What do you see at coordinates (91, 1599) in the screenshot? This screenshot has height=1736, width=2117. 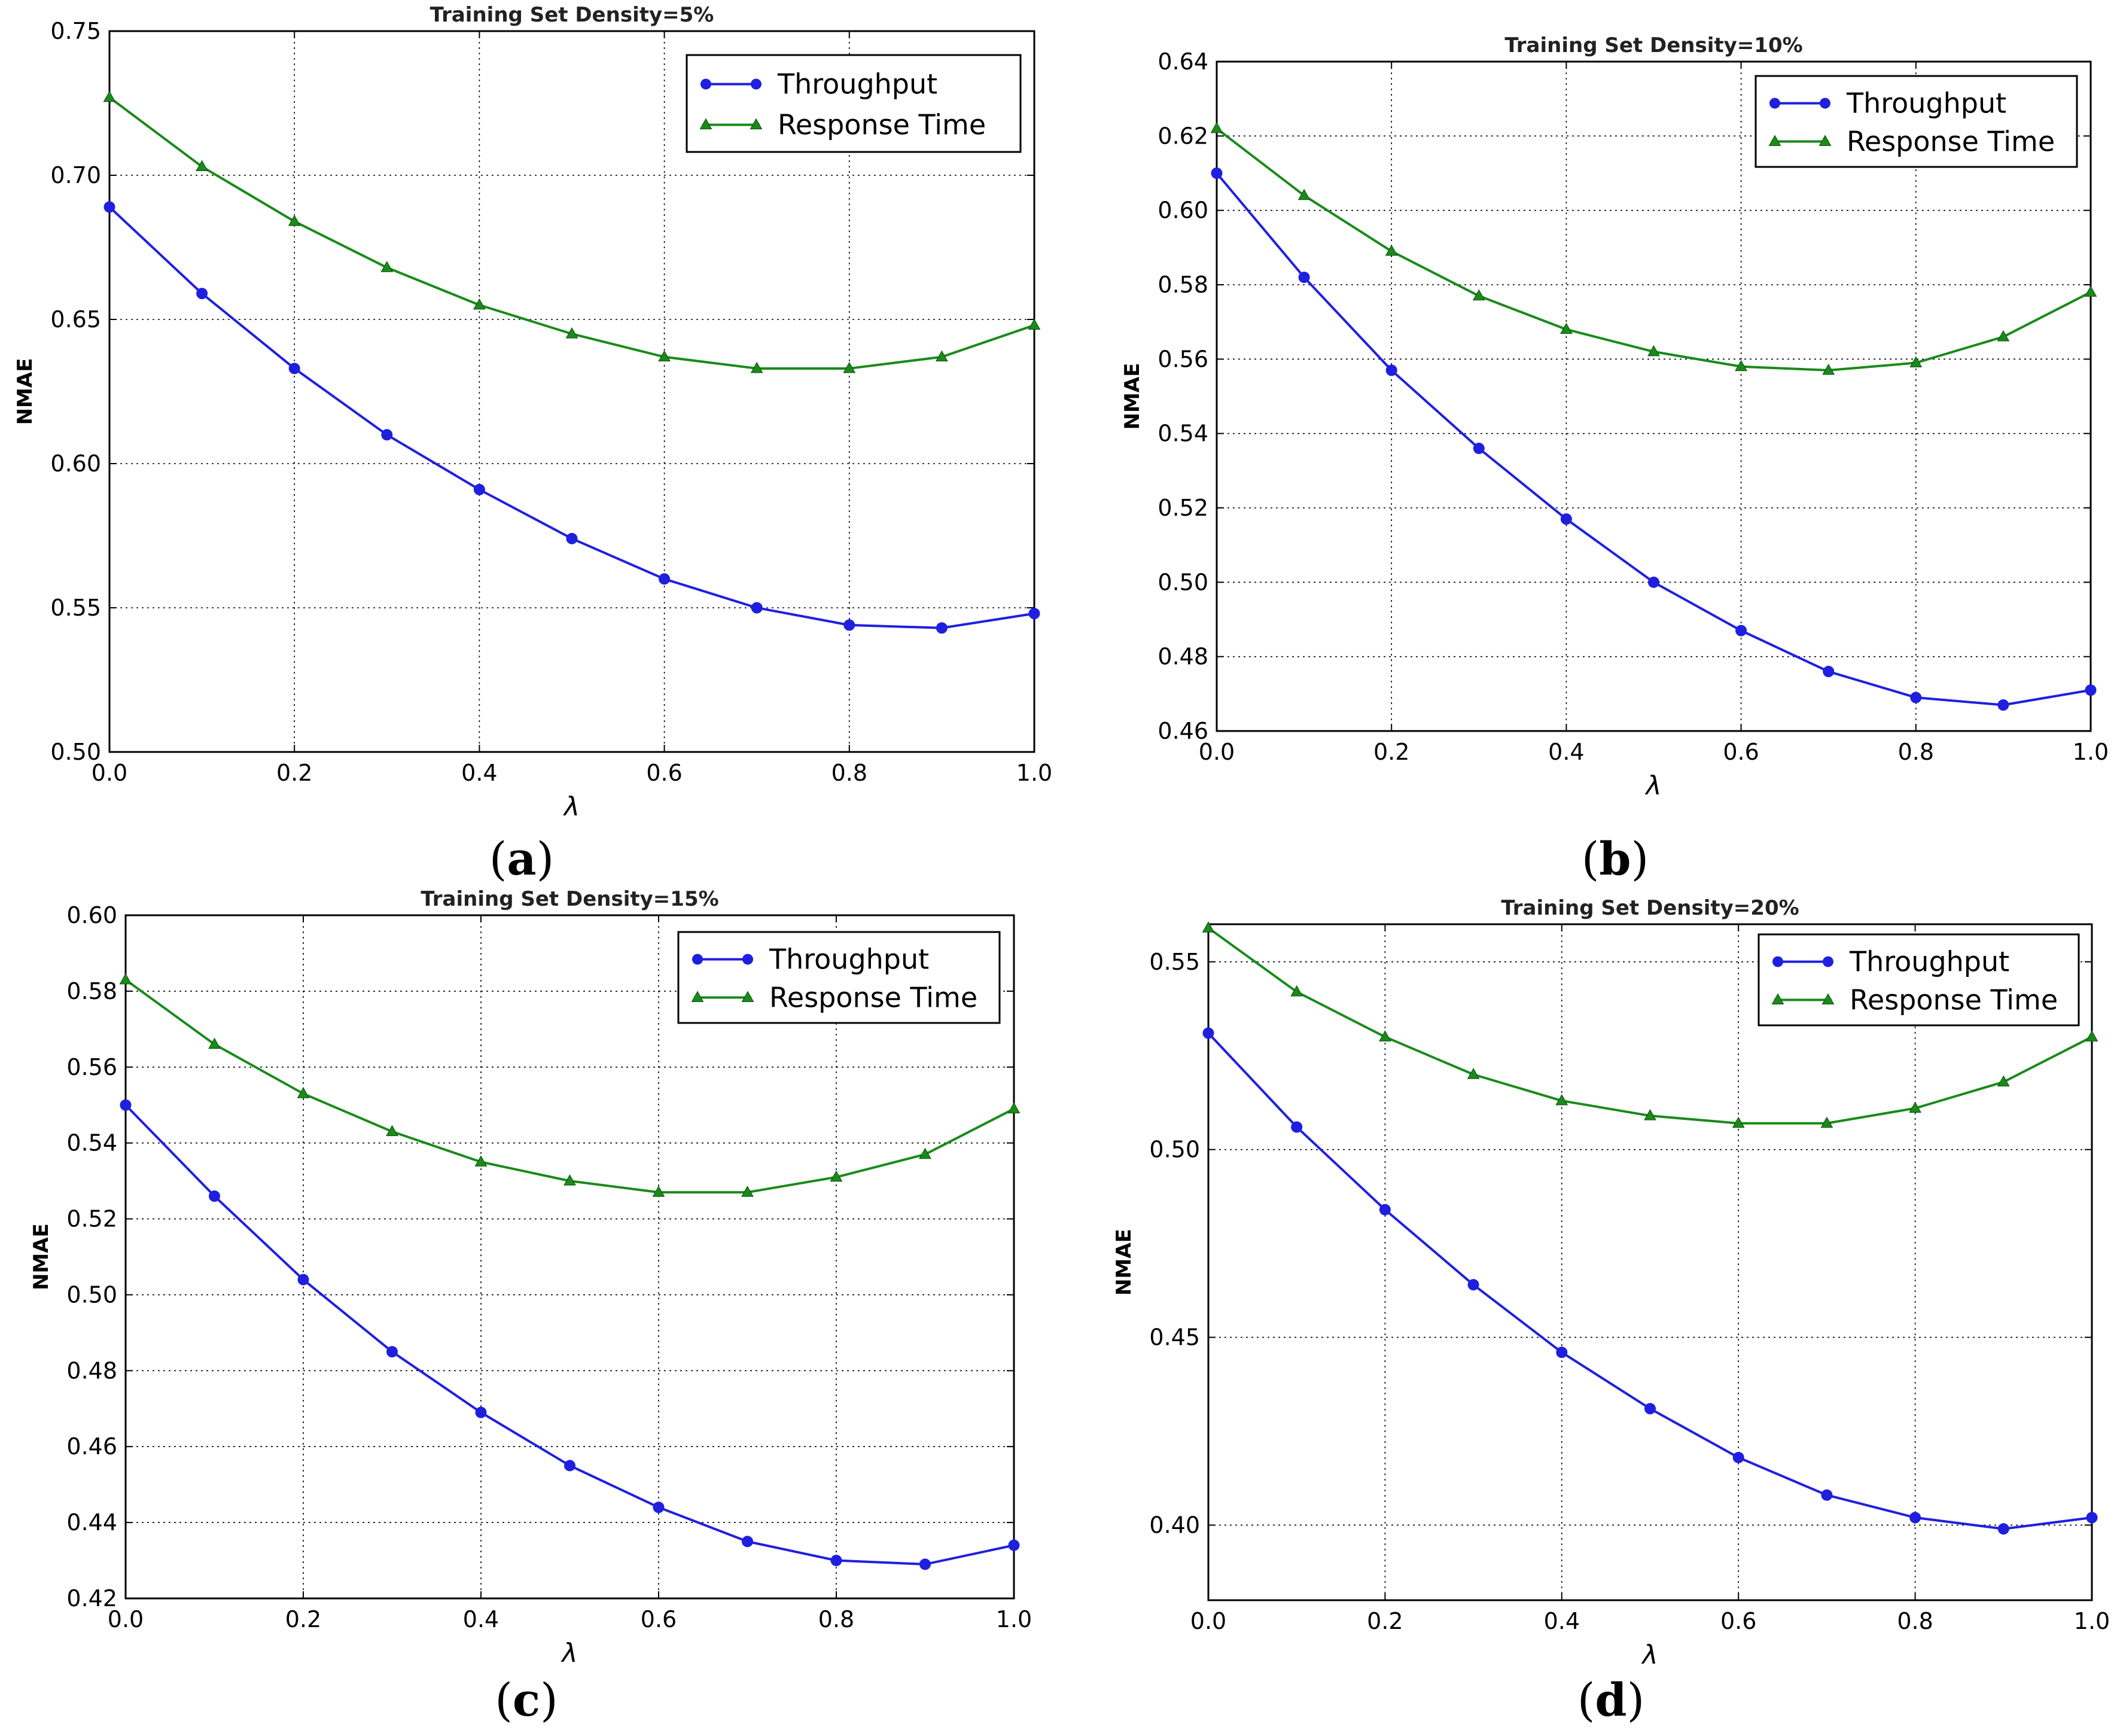 I see `y-tick-label: 0.42` at bounding box center [91, 1599].